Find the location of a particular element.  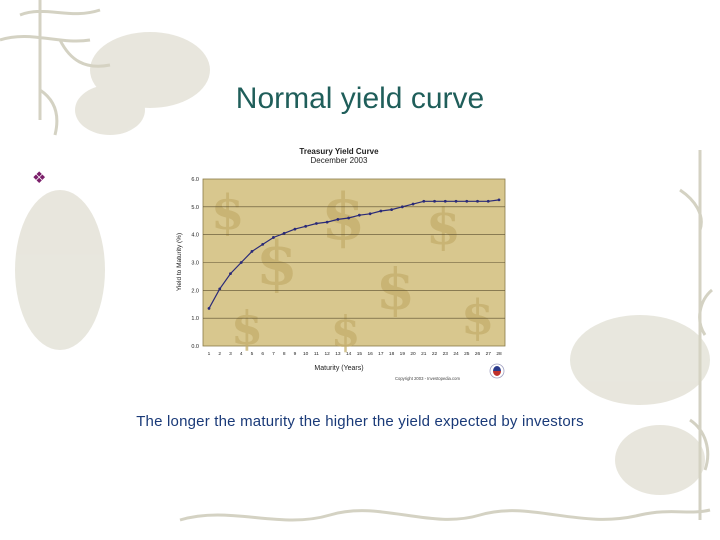

x-axis-label: Maturity (Years) is located at coordinates (338, 368).